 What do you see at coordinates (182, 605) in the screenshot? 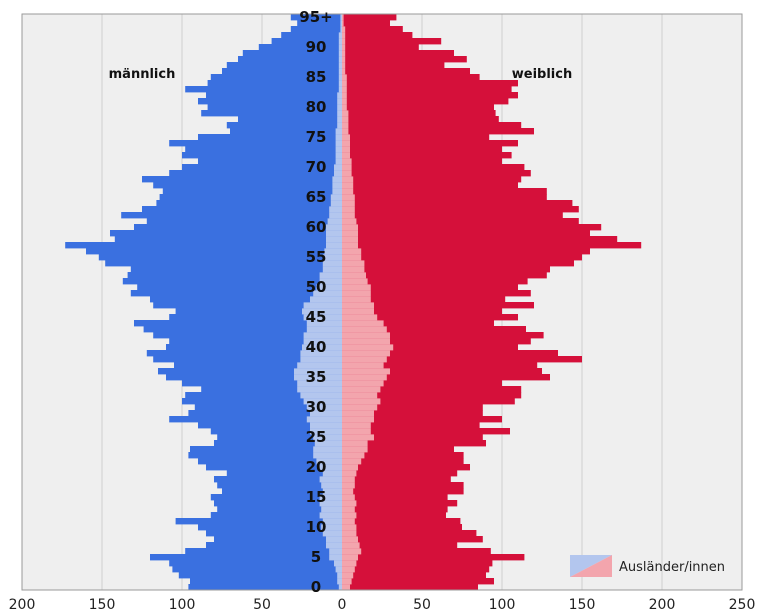
I see `x-tick-label: 100` at bounding box center [182, 605].